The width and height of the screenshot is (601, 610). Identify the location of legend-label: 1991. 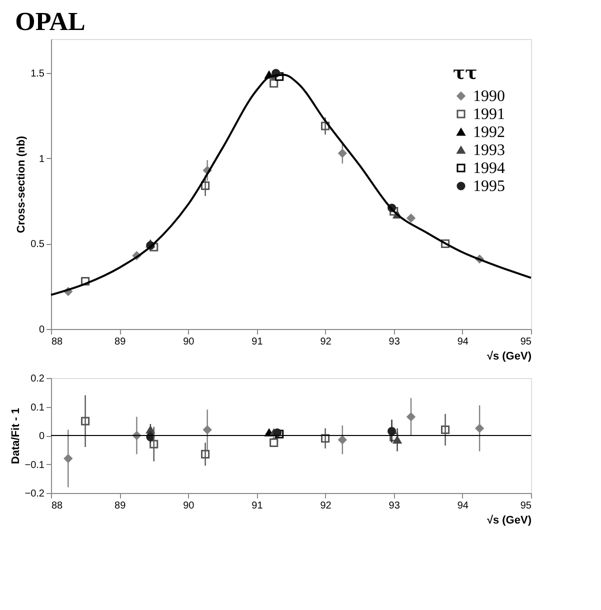
(489, 114).